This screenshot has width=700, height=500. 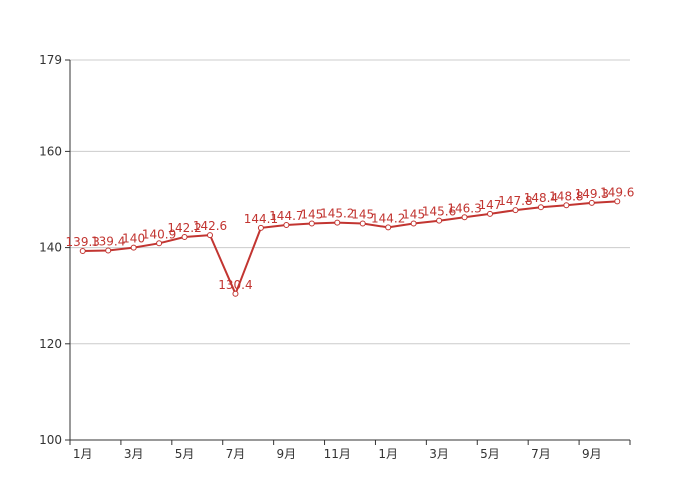 What do you see at coordinates (439, 212) in the screenshot?
I see `data-label: 145.6` at bounding box center [439, 212].